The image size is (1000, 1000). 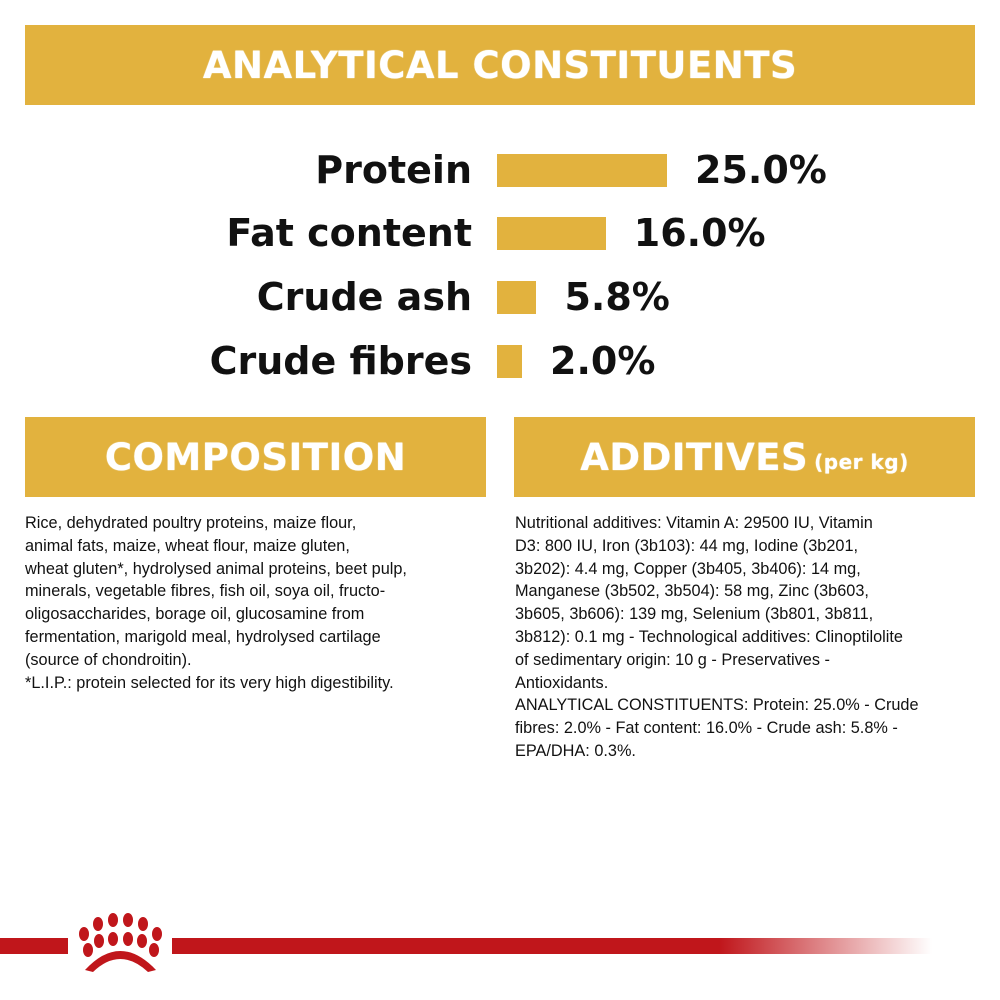 I want to click on constituent-label: Fat content, so click(x=349, y=233).